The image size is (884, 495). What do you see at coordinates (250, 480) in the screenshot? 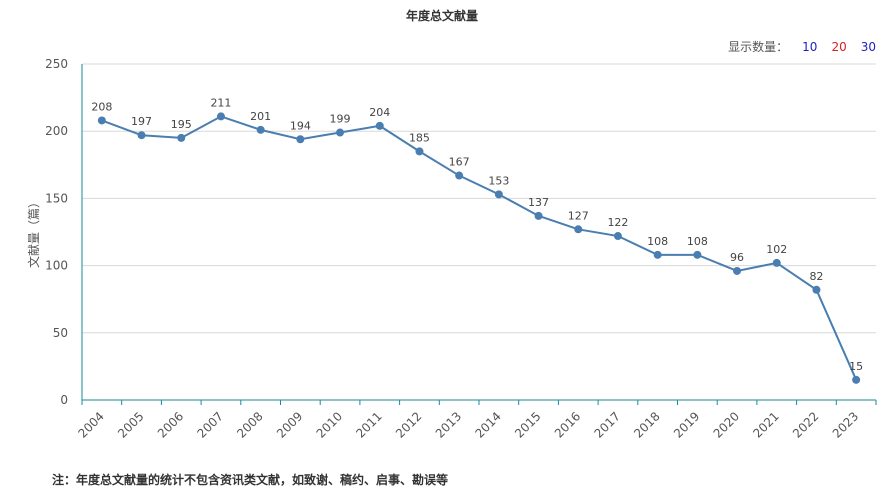
I see `footnote: 注：年度总文献量的统计不包含资讯类文献，如致谢、稿约、启事、勘误等` at bounding box center [250, 480].